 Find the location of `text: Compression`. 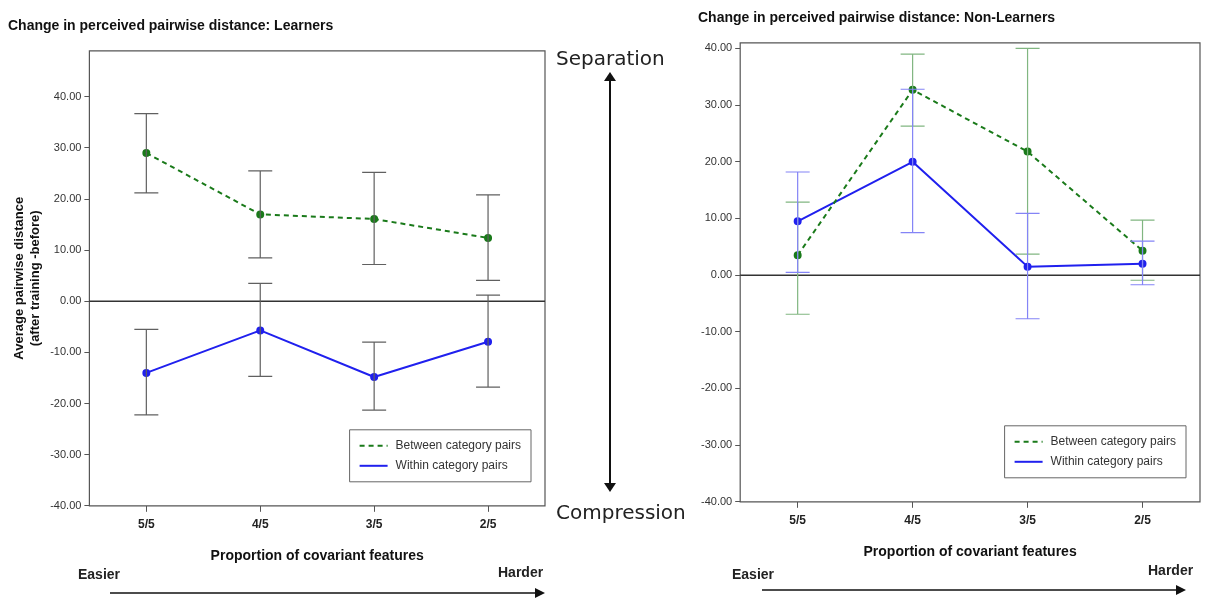

text: Compression is located at coordinates (621, 512).